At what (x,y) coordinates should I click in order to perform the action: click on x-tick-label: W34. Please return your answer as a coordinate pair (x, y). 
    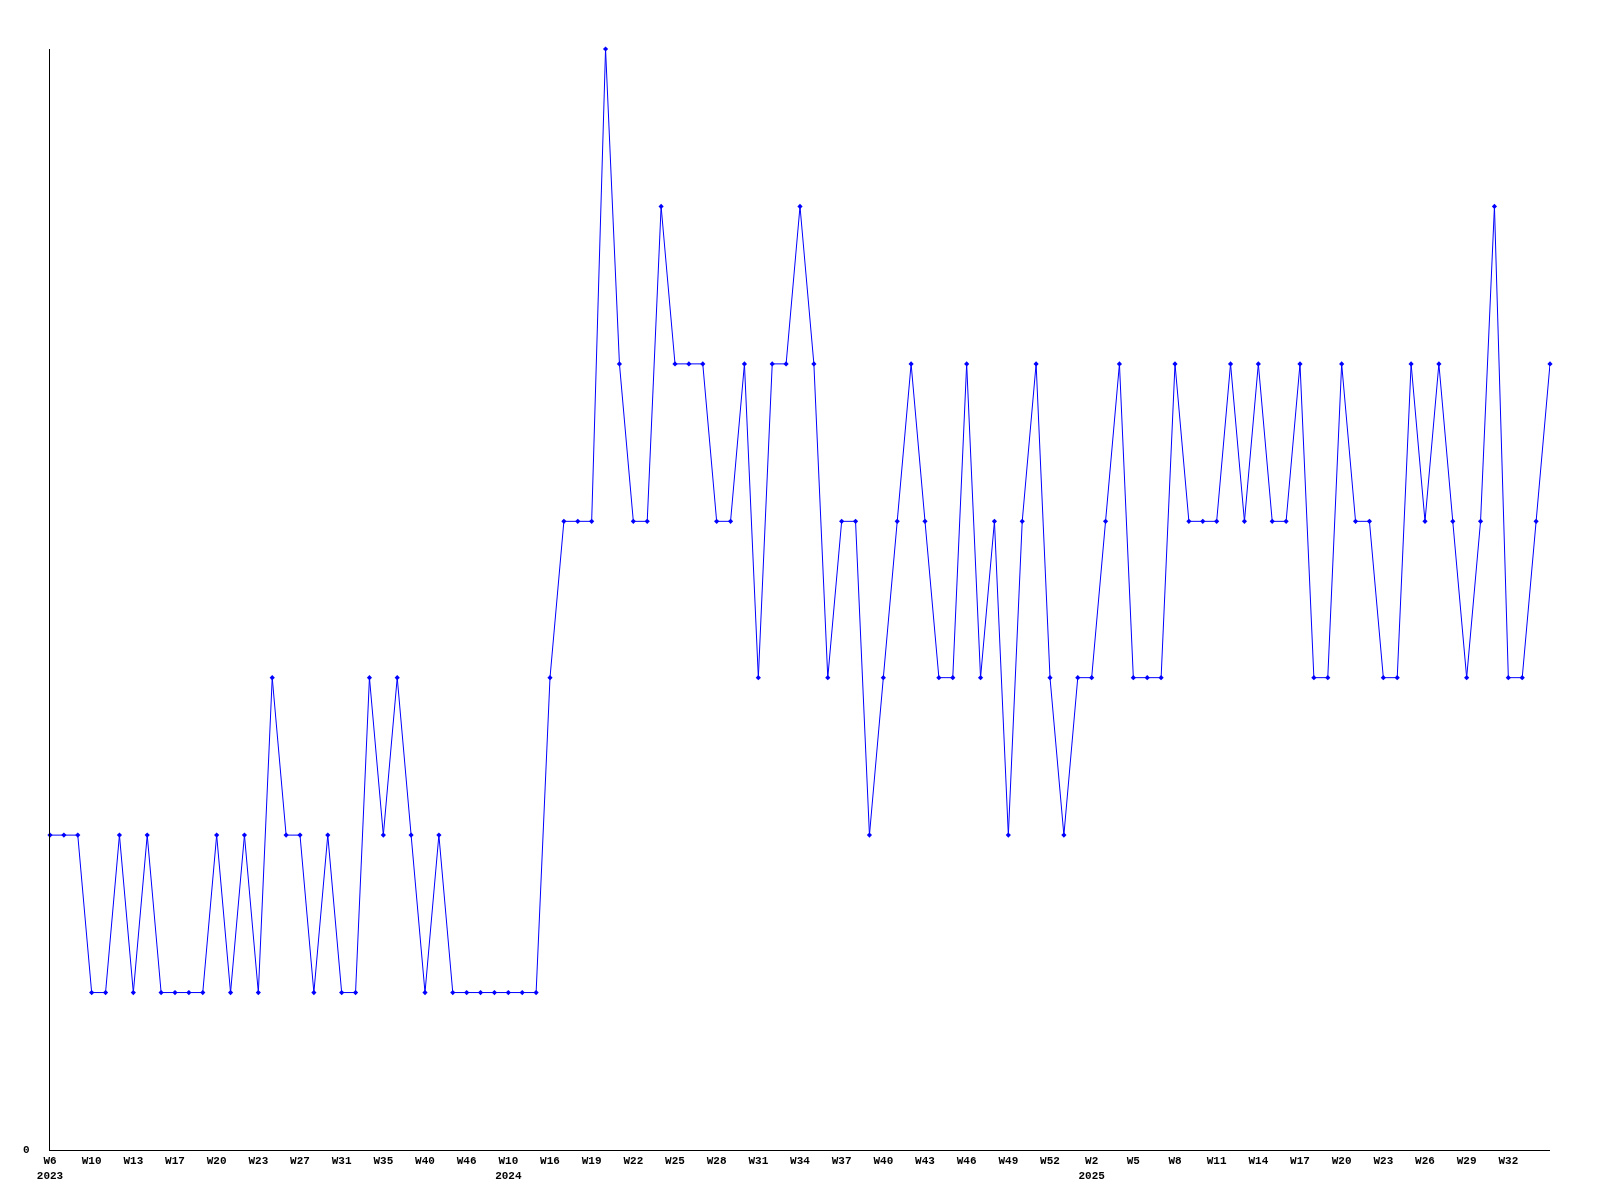
    Looking at the image, I should click on (800, 1161).